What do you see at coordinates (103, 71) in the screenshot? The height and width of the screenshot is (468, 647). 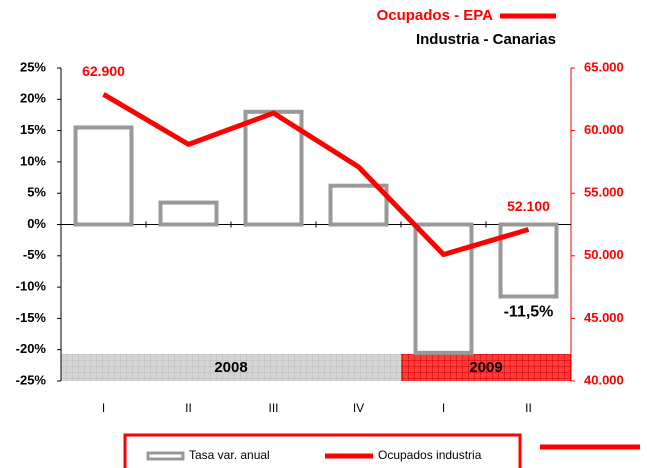 I see `data-label: 62.900` at bounding box center [103, 71].